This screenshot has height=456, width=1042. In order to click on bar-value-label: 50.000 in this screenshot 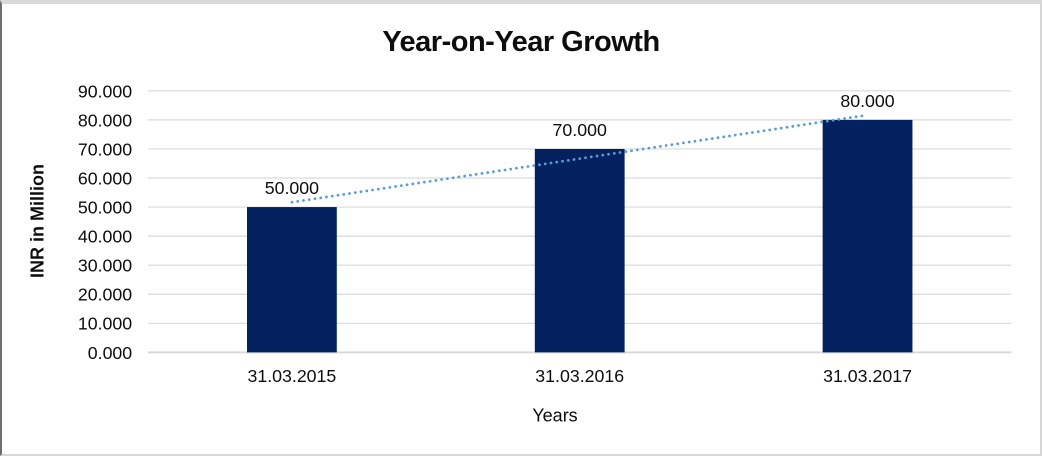, I will do `click(292, 188)`.